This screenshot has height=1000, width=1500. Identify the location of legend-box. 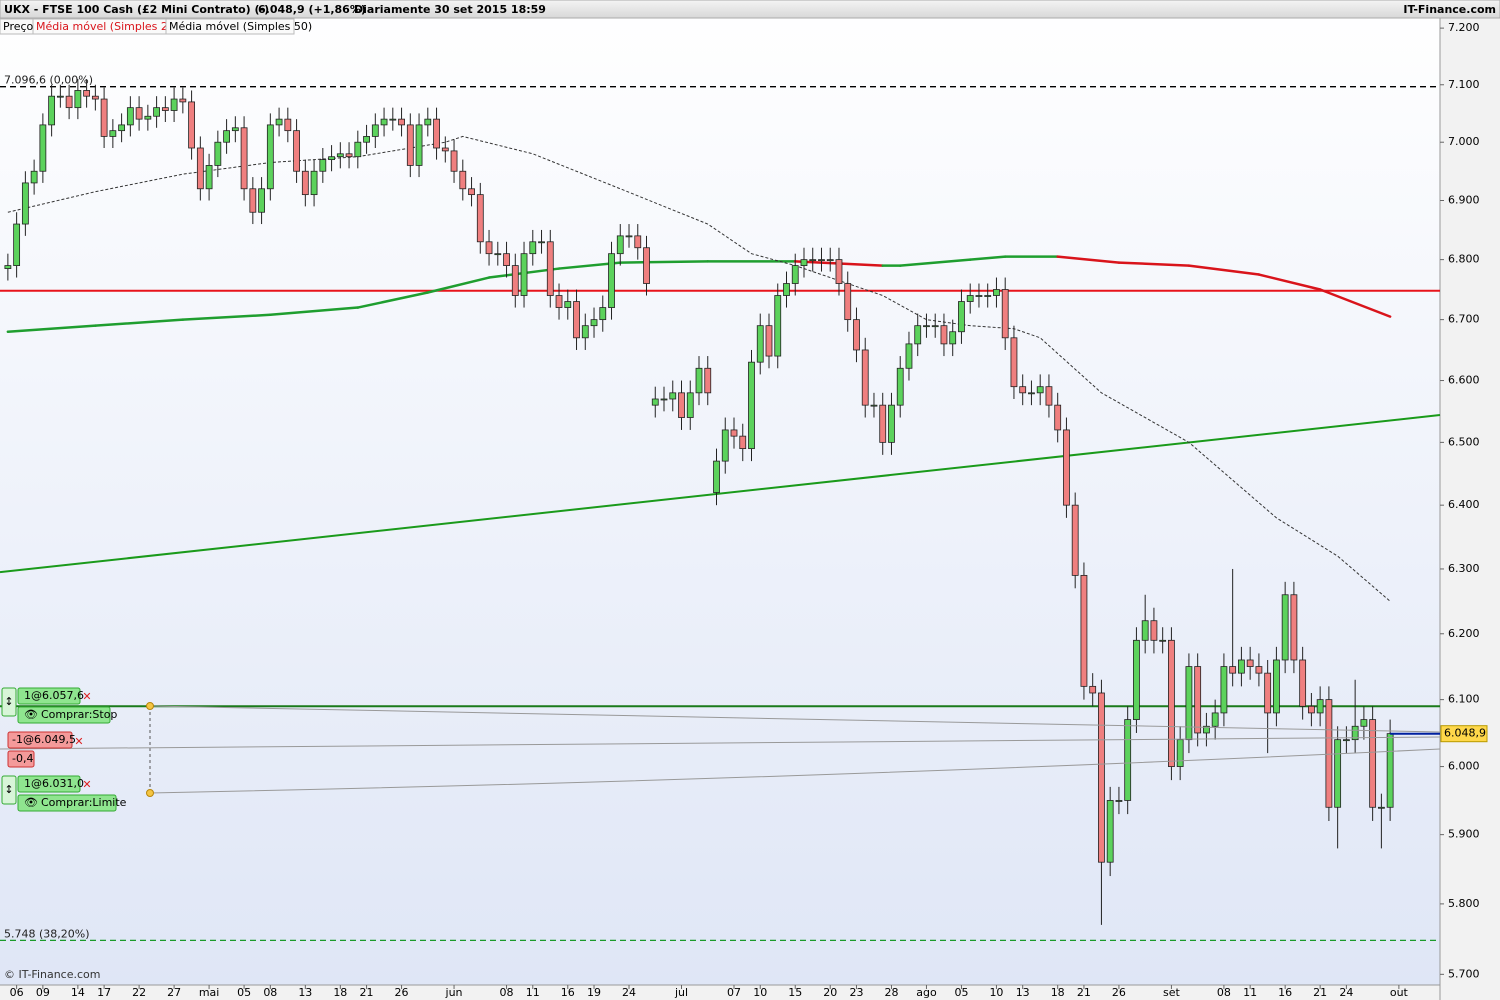
(230, 26).